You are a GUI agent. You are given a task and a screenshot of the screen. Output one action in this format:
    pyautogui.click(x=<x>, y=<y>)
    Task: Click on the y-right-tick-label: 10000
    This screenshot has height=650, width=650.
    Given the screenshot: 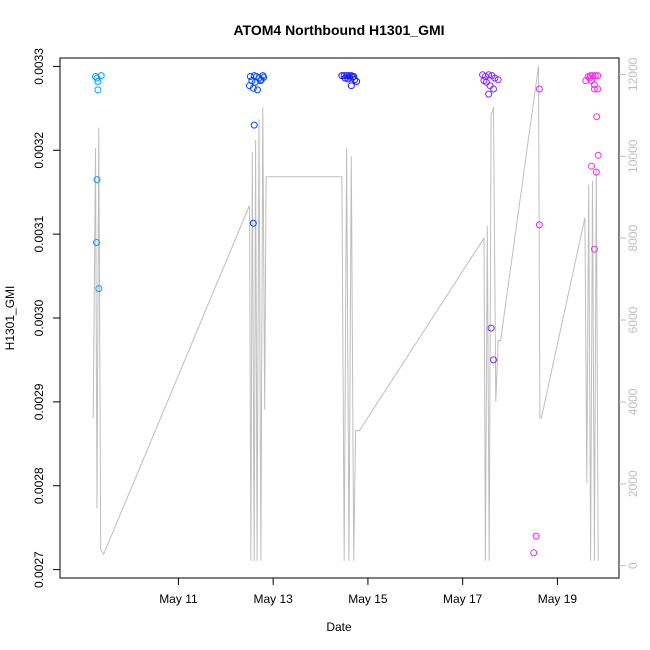 What is the action you would take?
    pyautogui.click(x=633, y=156)
    